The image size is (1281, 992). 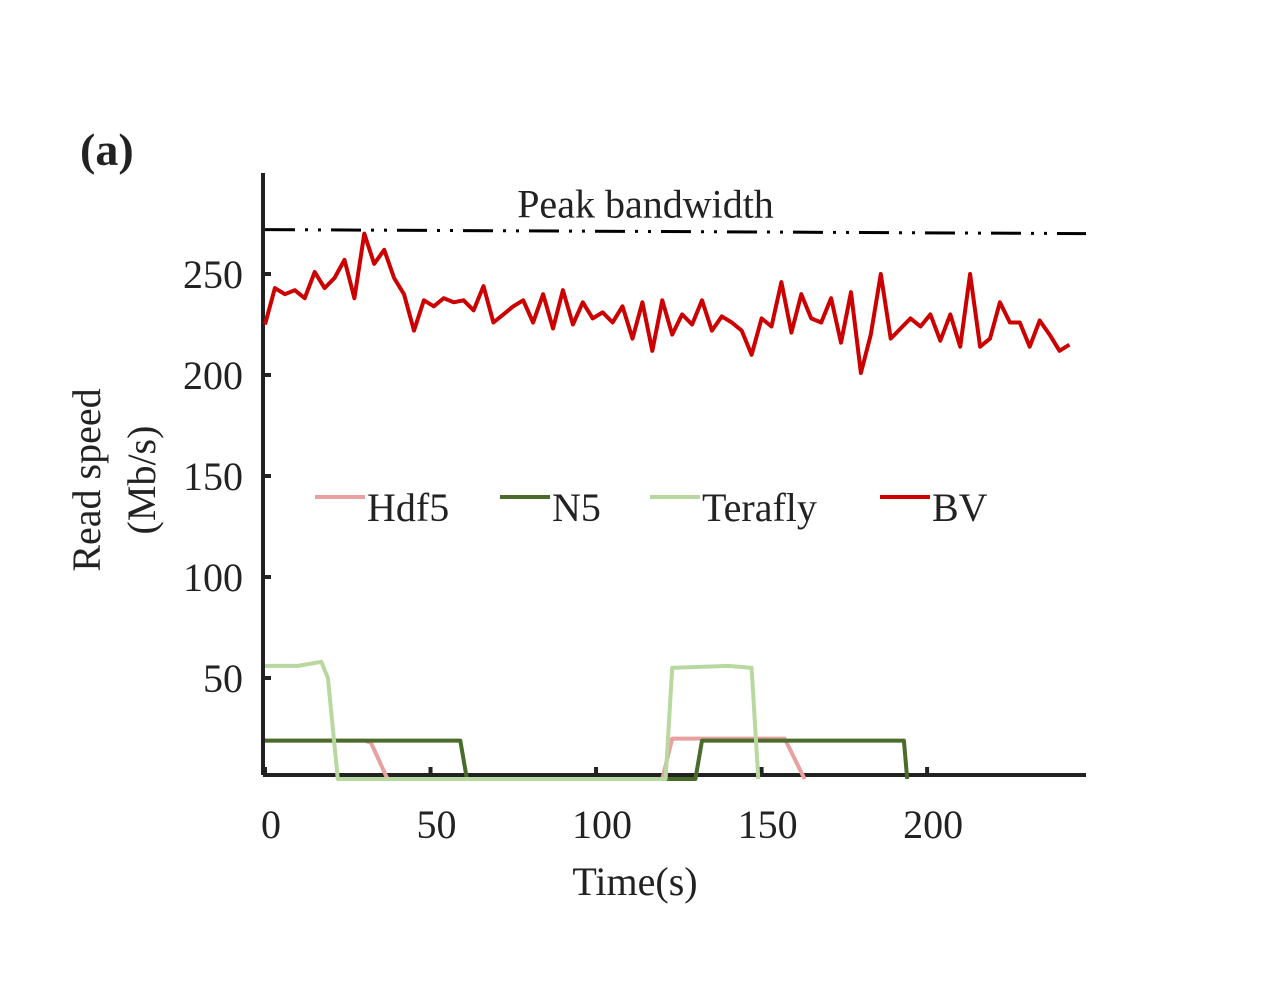 I want to click on y-tick-label: 250, so click(x=213, y=274).